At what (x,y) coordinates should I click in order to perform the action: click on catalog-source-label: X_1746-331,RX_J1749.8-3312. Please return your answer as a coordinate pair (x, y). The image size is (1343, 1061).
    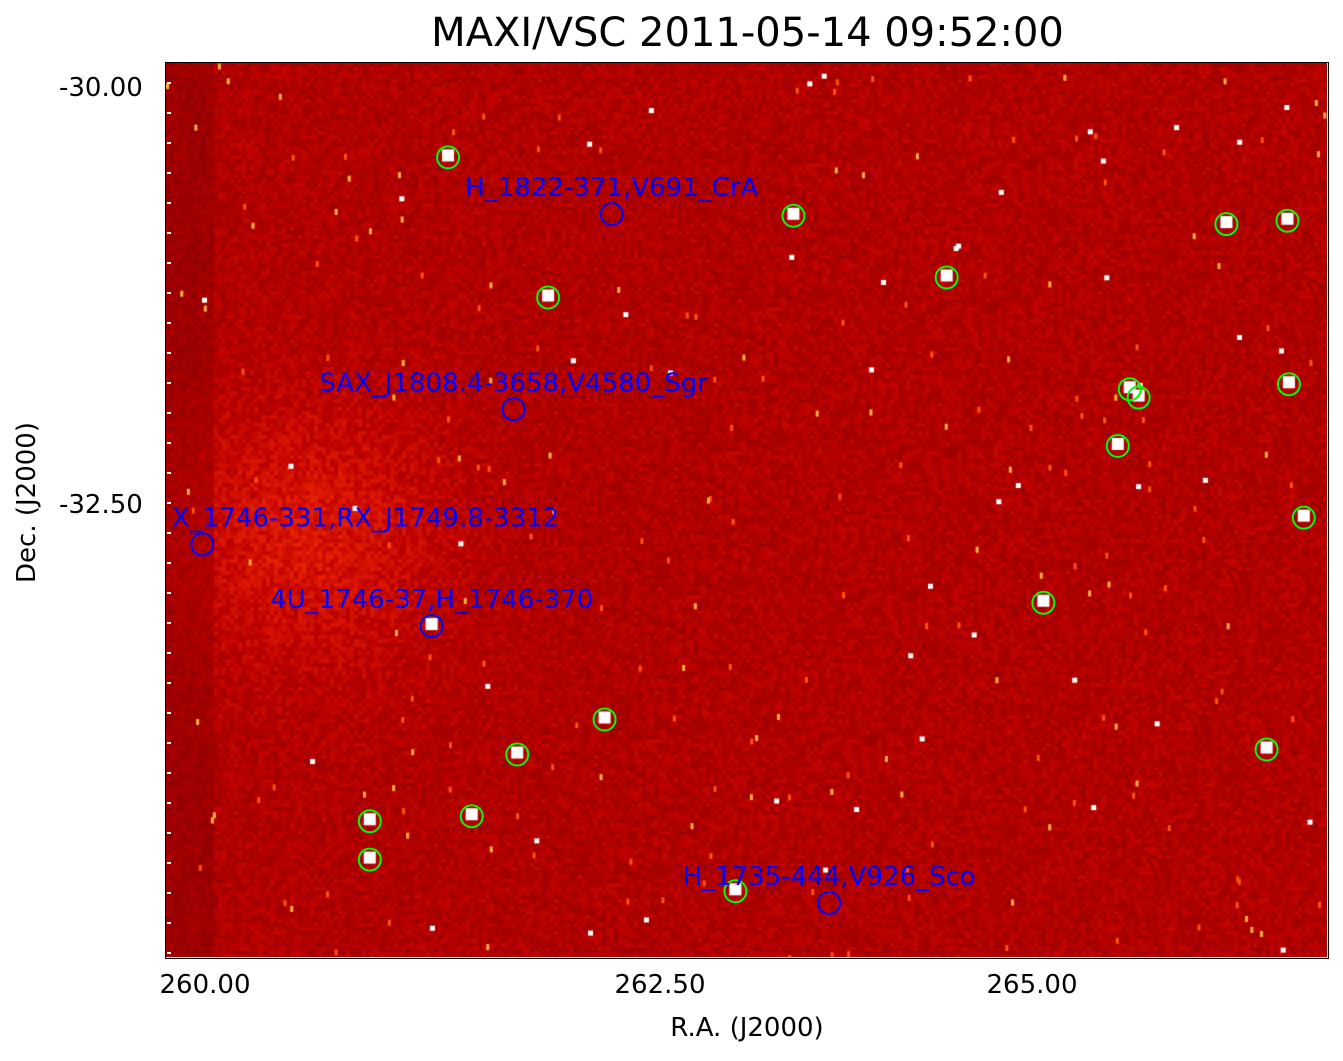
    Looking at the image, I should click on (365, 518).